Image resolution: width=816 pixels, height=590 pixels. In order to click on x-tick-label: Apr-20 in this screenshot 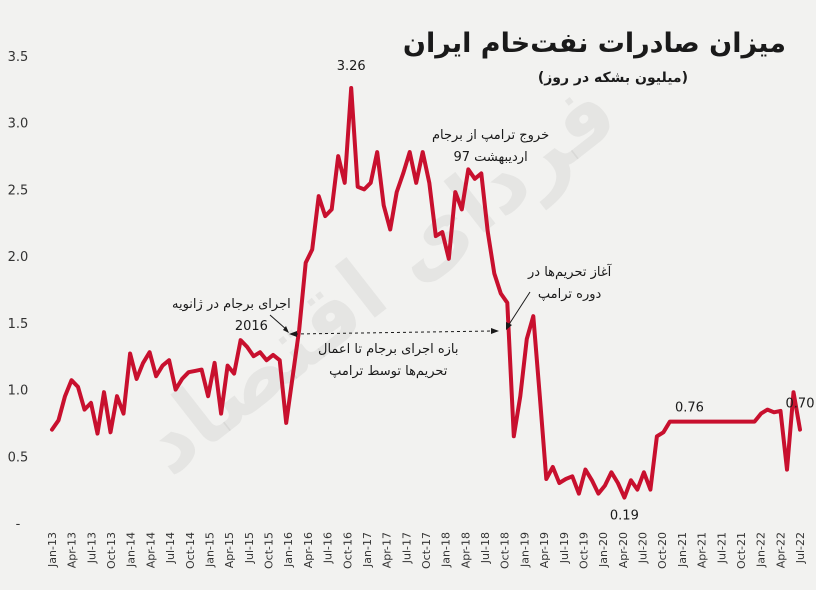, I will do `click(623, 550)`.